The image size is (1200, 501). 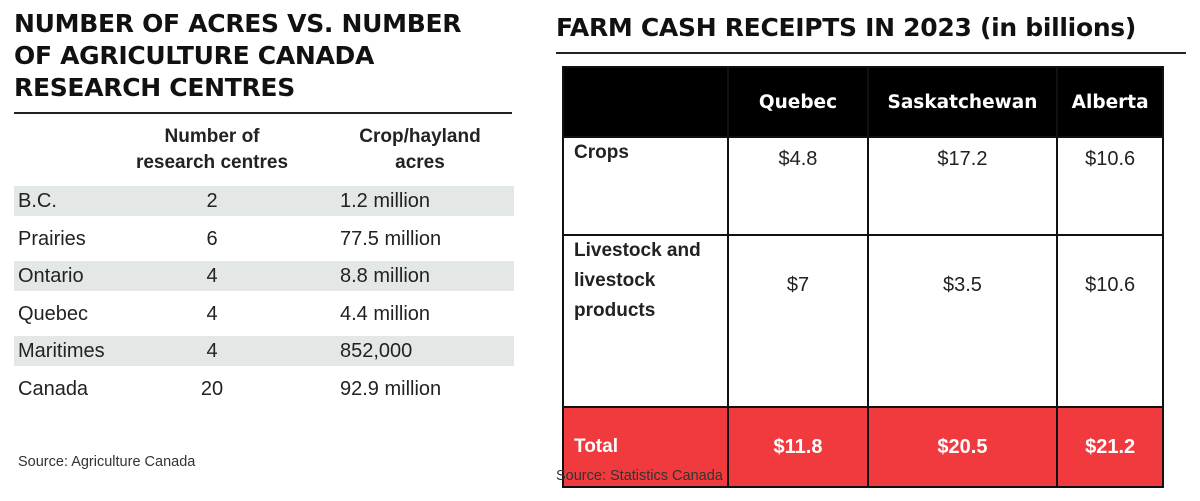 I want to click on value-cell: $17.2, so click(x=962, y=186).